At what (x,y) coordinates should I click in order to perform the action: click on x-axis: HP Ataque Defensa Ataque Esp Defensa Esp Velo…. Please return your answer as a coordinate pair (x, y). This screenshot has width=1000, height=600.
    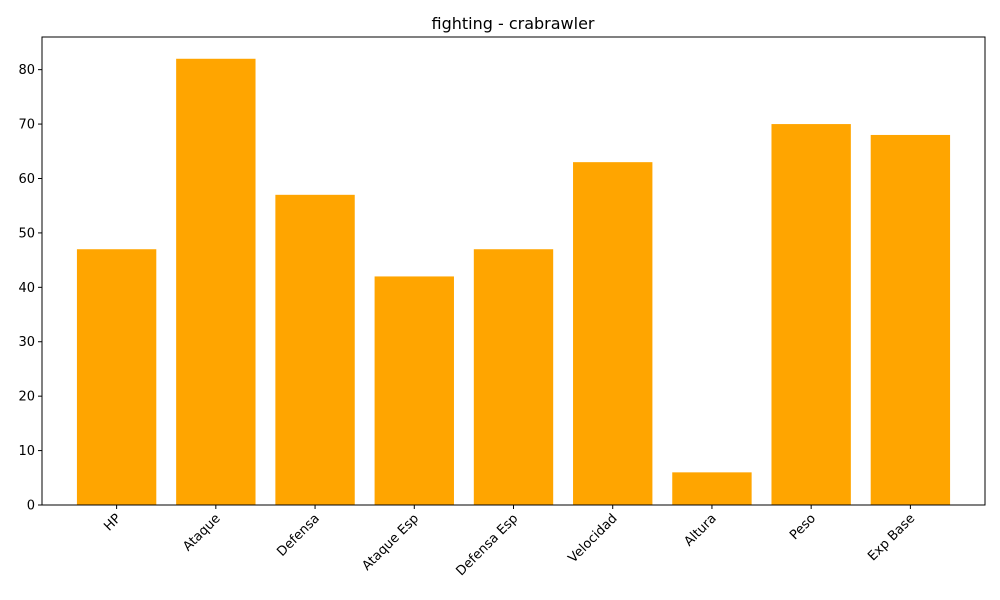
    Looking at the image, I should click on (509, 542).